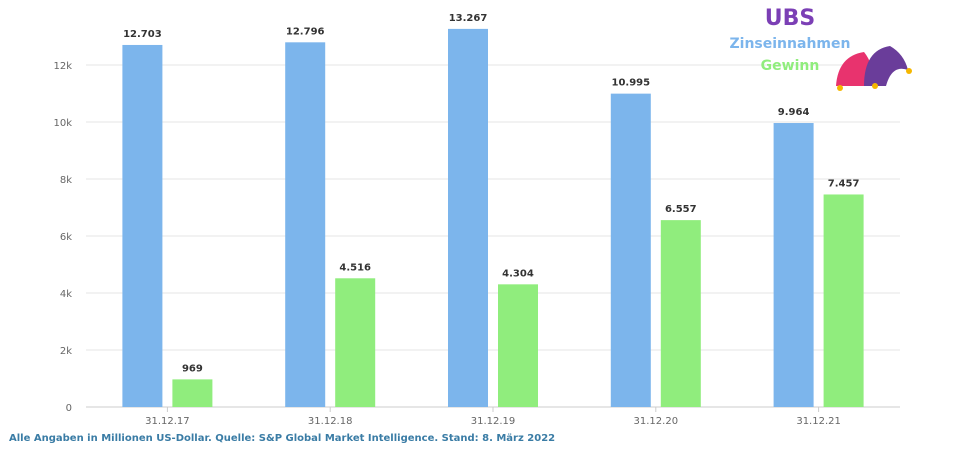 Image resolution: width=961 pixels, height=450 pixels. Describe the element at coordinates (790, 66) in the screenshot. I see `legend-item-gewinn: Gewinn` at that location.